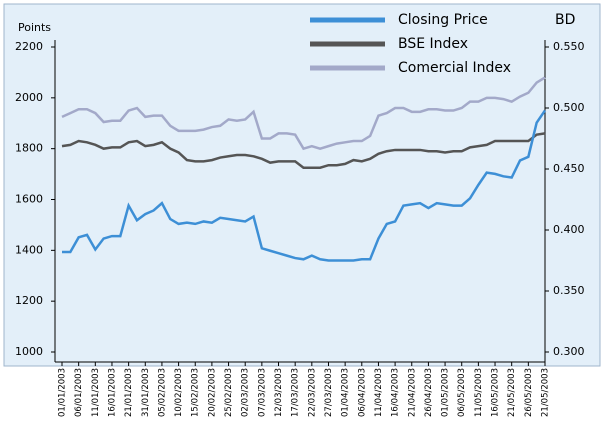 This screenshot has height=428, width=605. I want to click on legend-label: Closing Price, so click(443, 20).